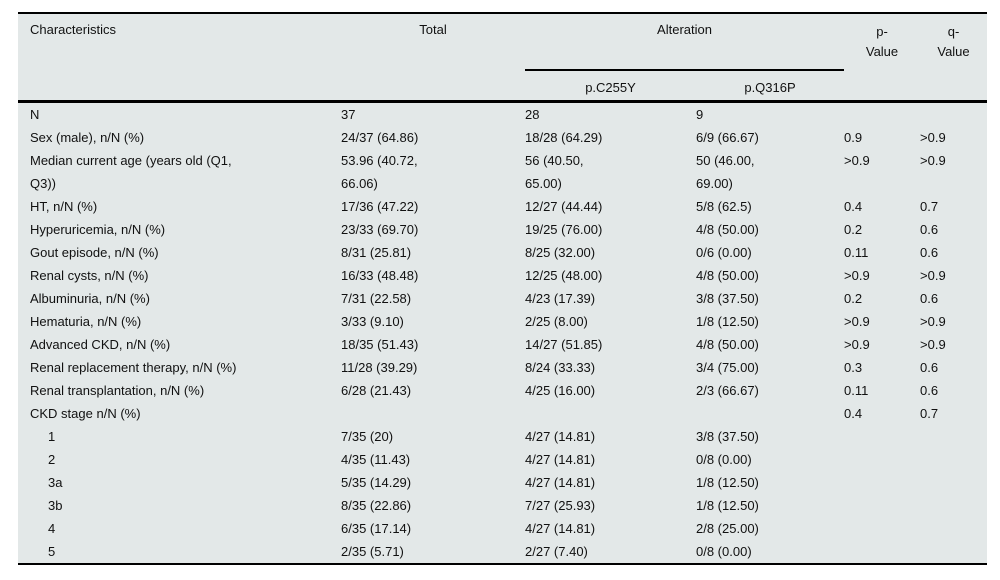 This screenshot has width=1000, height=580. Describe the element at coordinates (379, 367) in the screenshot. I see `total-cell: 11/28 (39.29)` at that location.